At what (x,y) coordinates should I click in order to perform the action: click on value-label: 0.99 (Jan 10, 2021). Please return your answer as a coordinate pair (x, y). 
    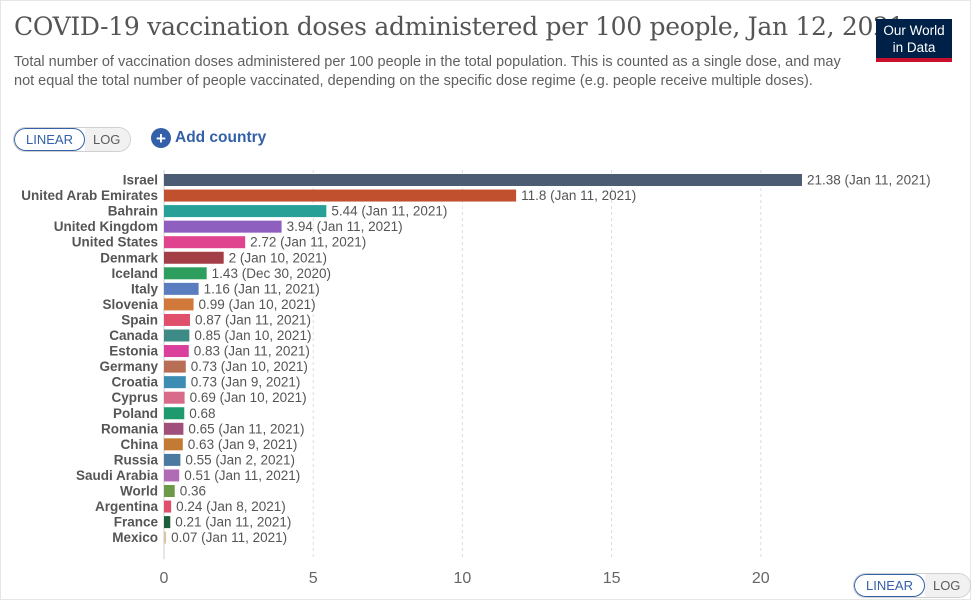
    Looking at the image, I should click on (257, 304).